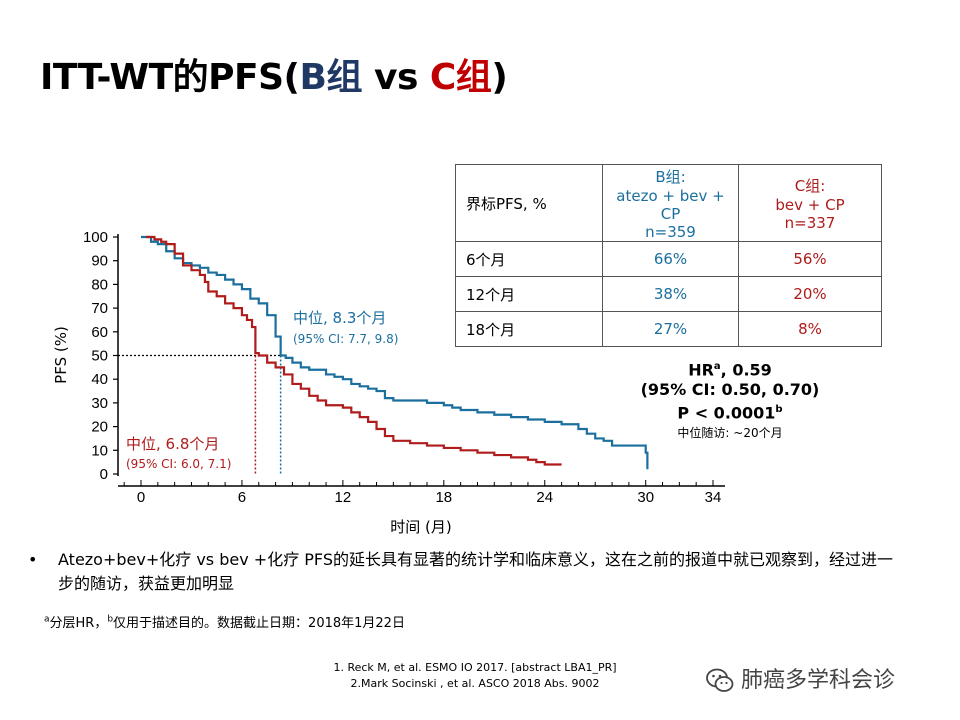  I want to click on table-header-group-b: B组: atezo + bev + CP n=359, so click(670, 203).